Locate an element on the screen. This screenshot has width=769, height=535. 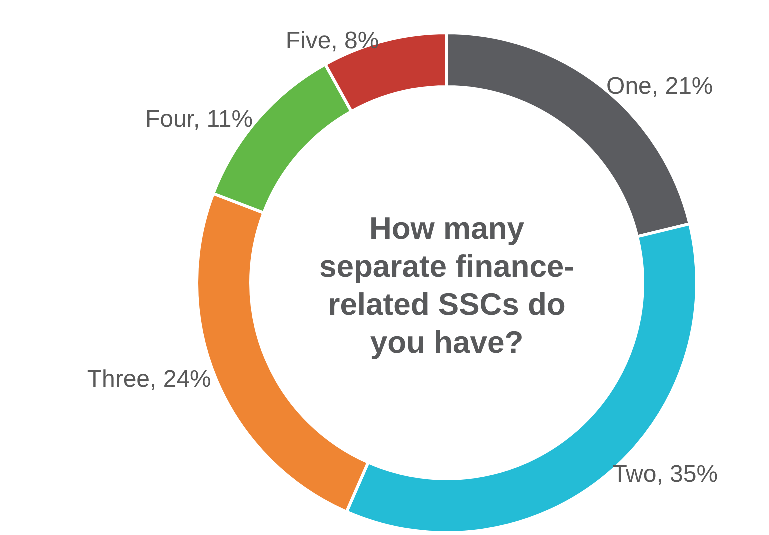
text: How many separate finance-related SSCs do you have? is located at coordinates (447, 286).